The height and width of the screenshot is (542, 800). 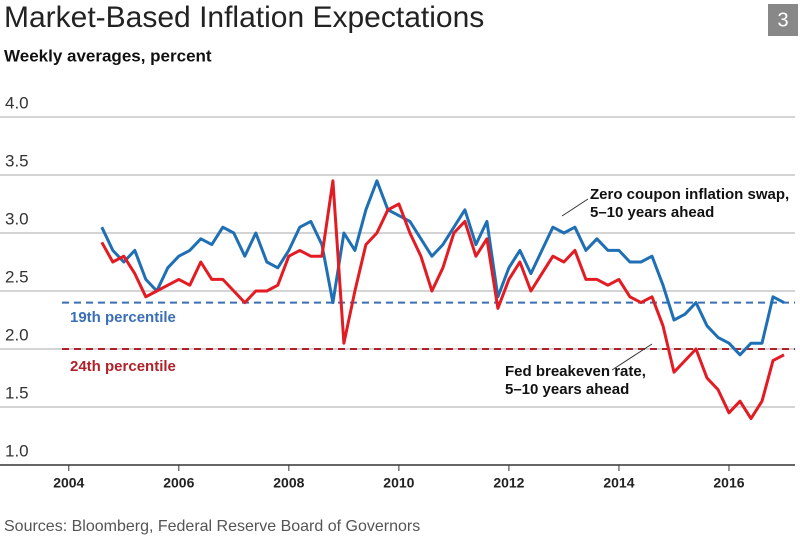 I want to click on chart-subtitle: Weekly averages, percent, so click(x=108, y=55).